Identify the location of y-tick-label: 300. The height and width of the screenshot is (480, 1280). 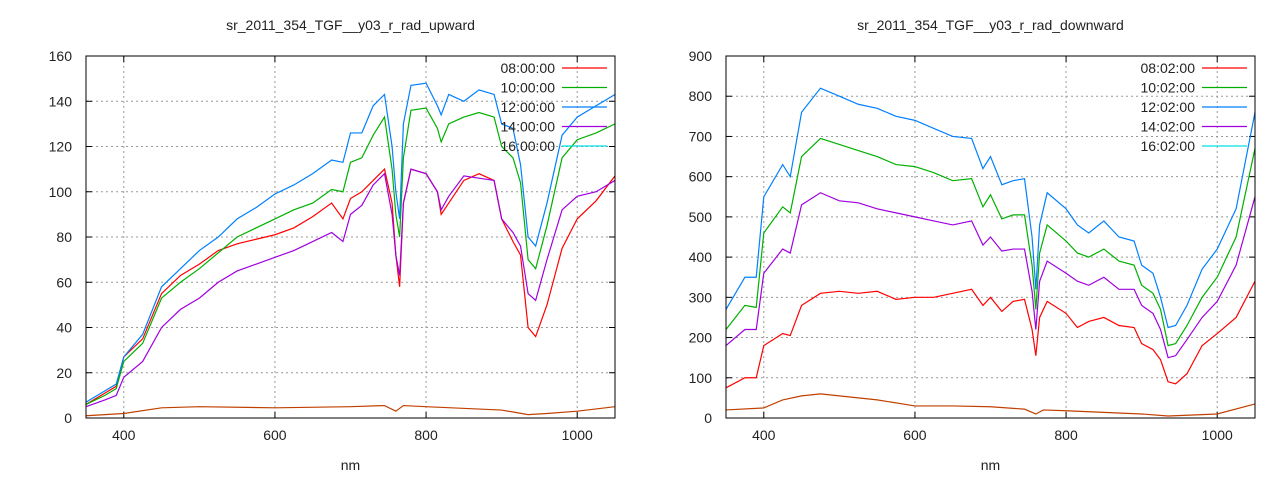
(701, 297).